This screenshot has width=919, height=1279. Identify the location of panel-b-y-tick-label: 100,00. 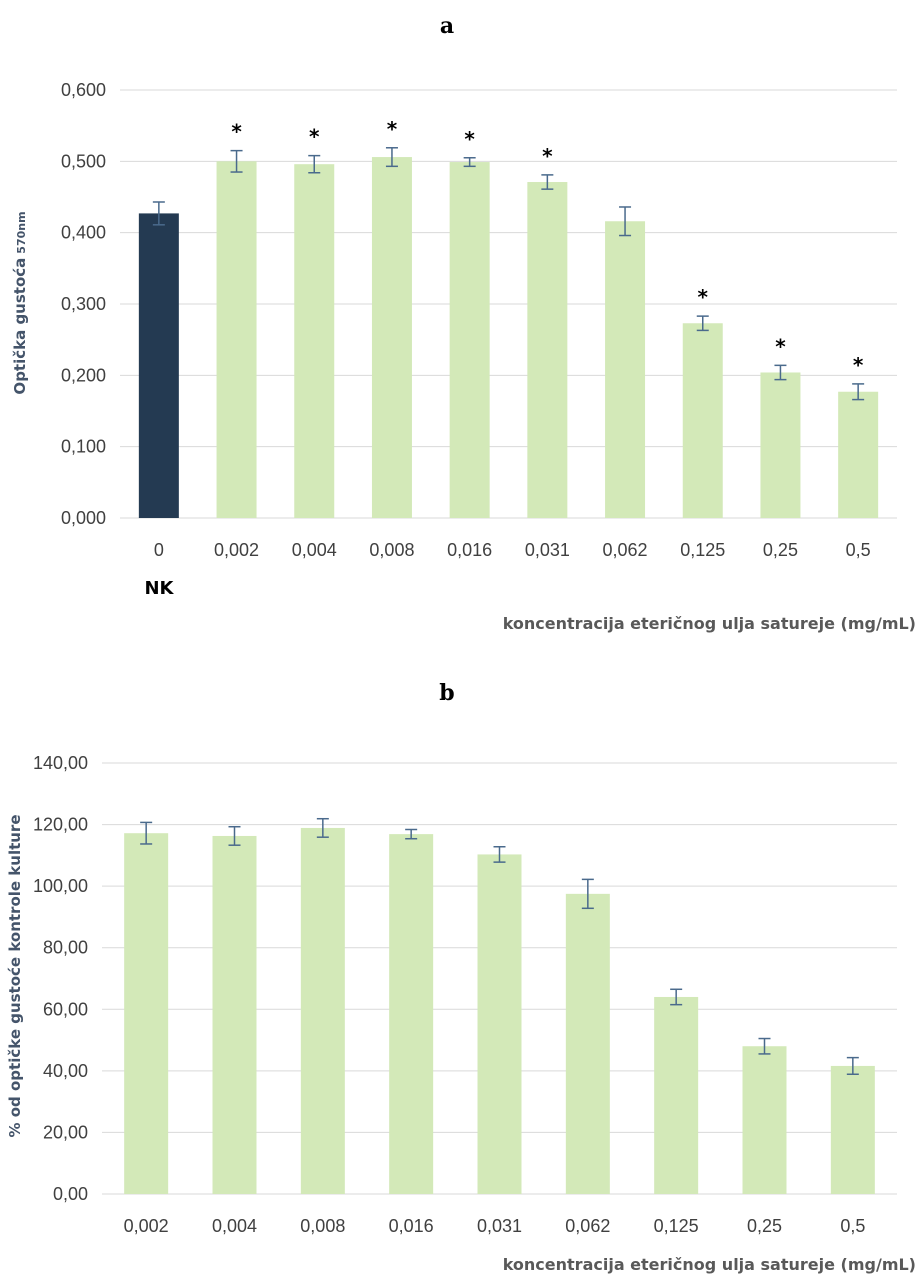
(60, 886).